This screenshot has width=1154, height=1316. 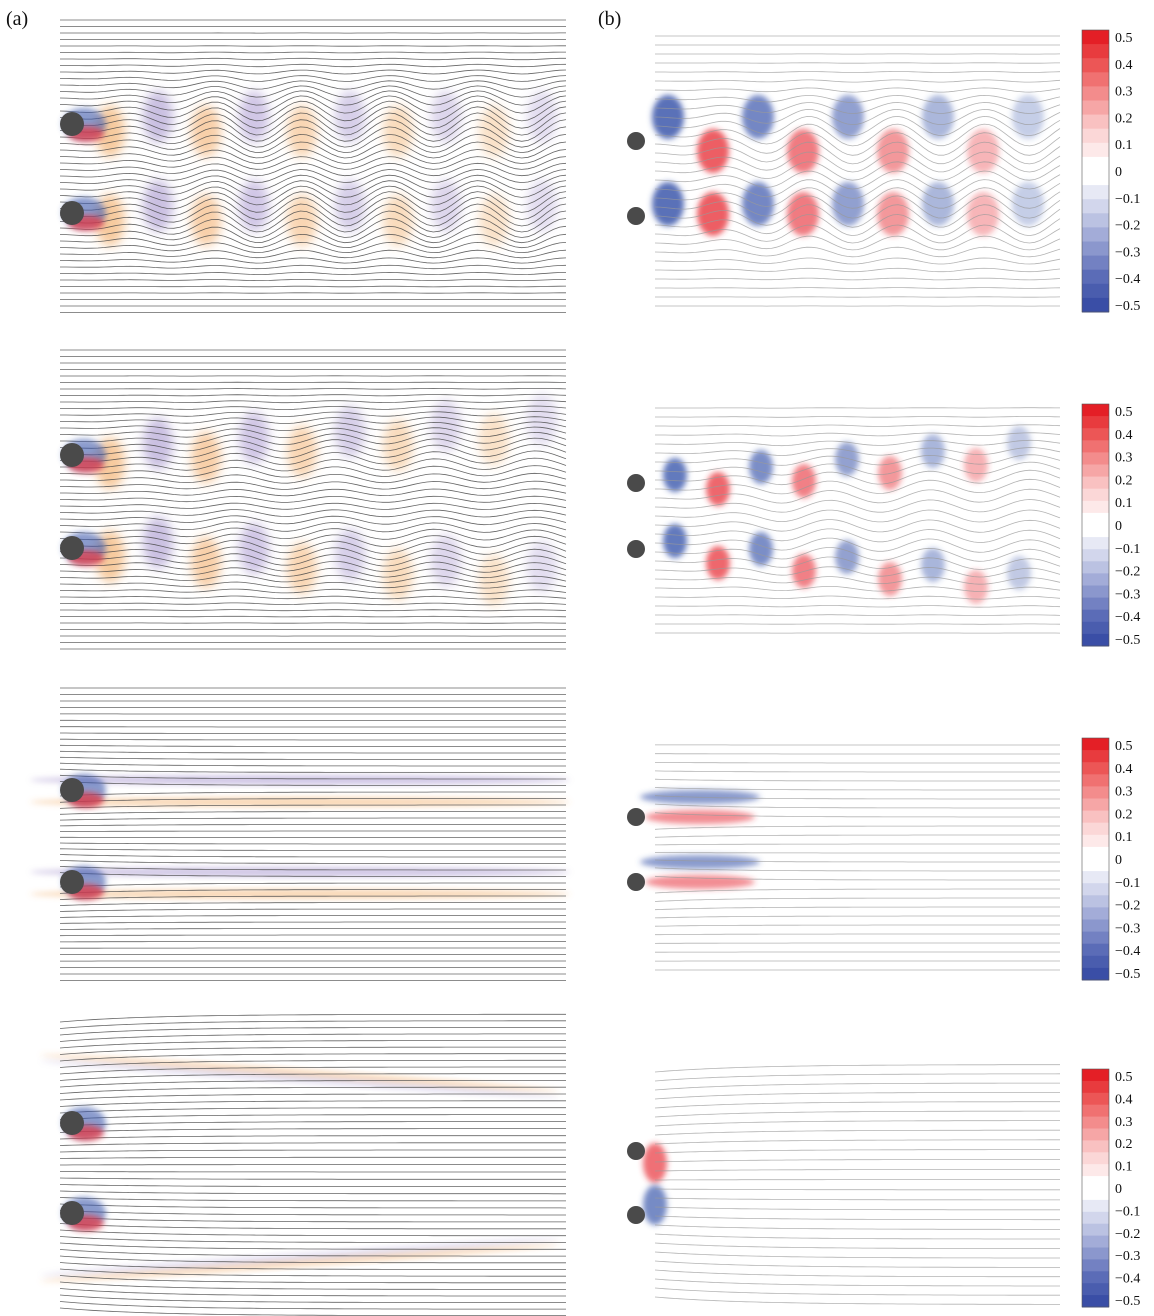 I want to click on figure-panel-label-b: (b), so click(x=610, y=19).